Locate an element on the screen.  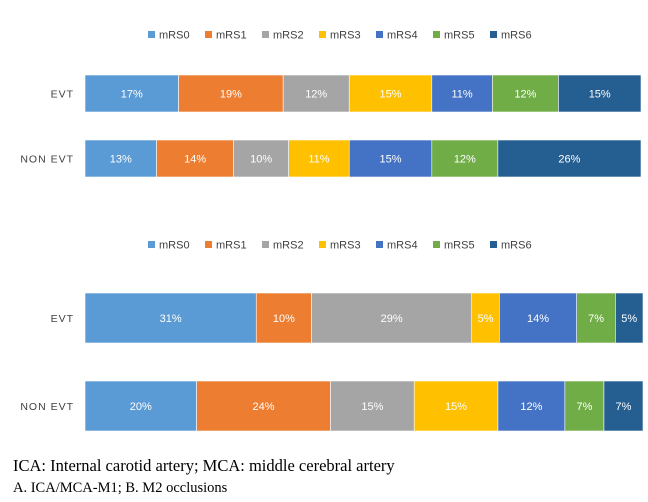
data-label-evt-mrs2: 29% is located at coordinates (392, 319).